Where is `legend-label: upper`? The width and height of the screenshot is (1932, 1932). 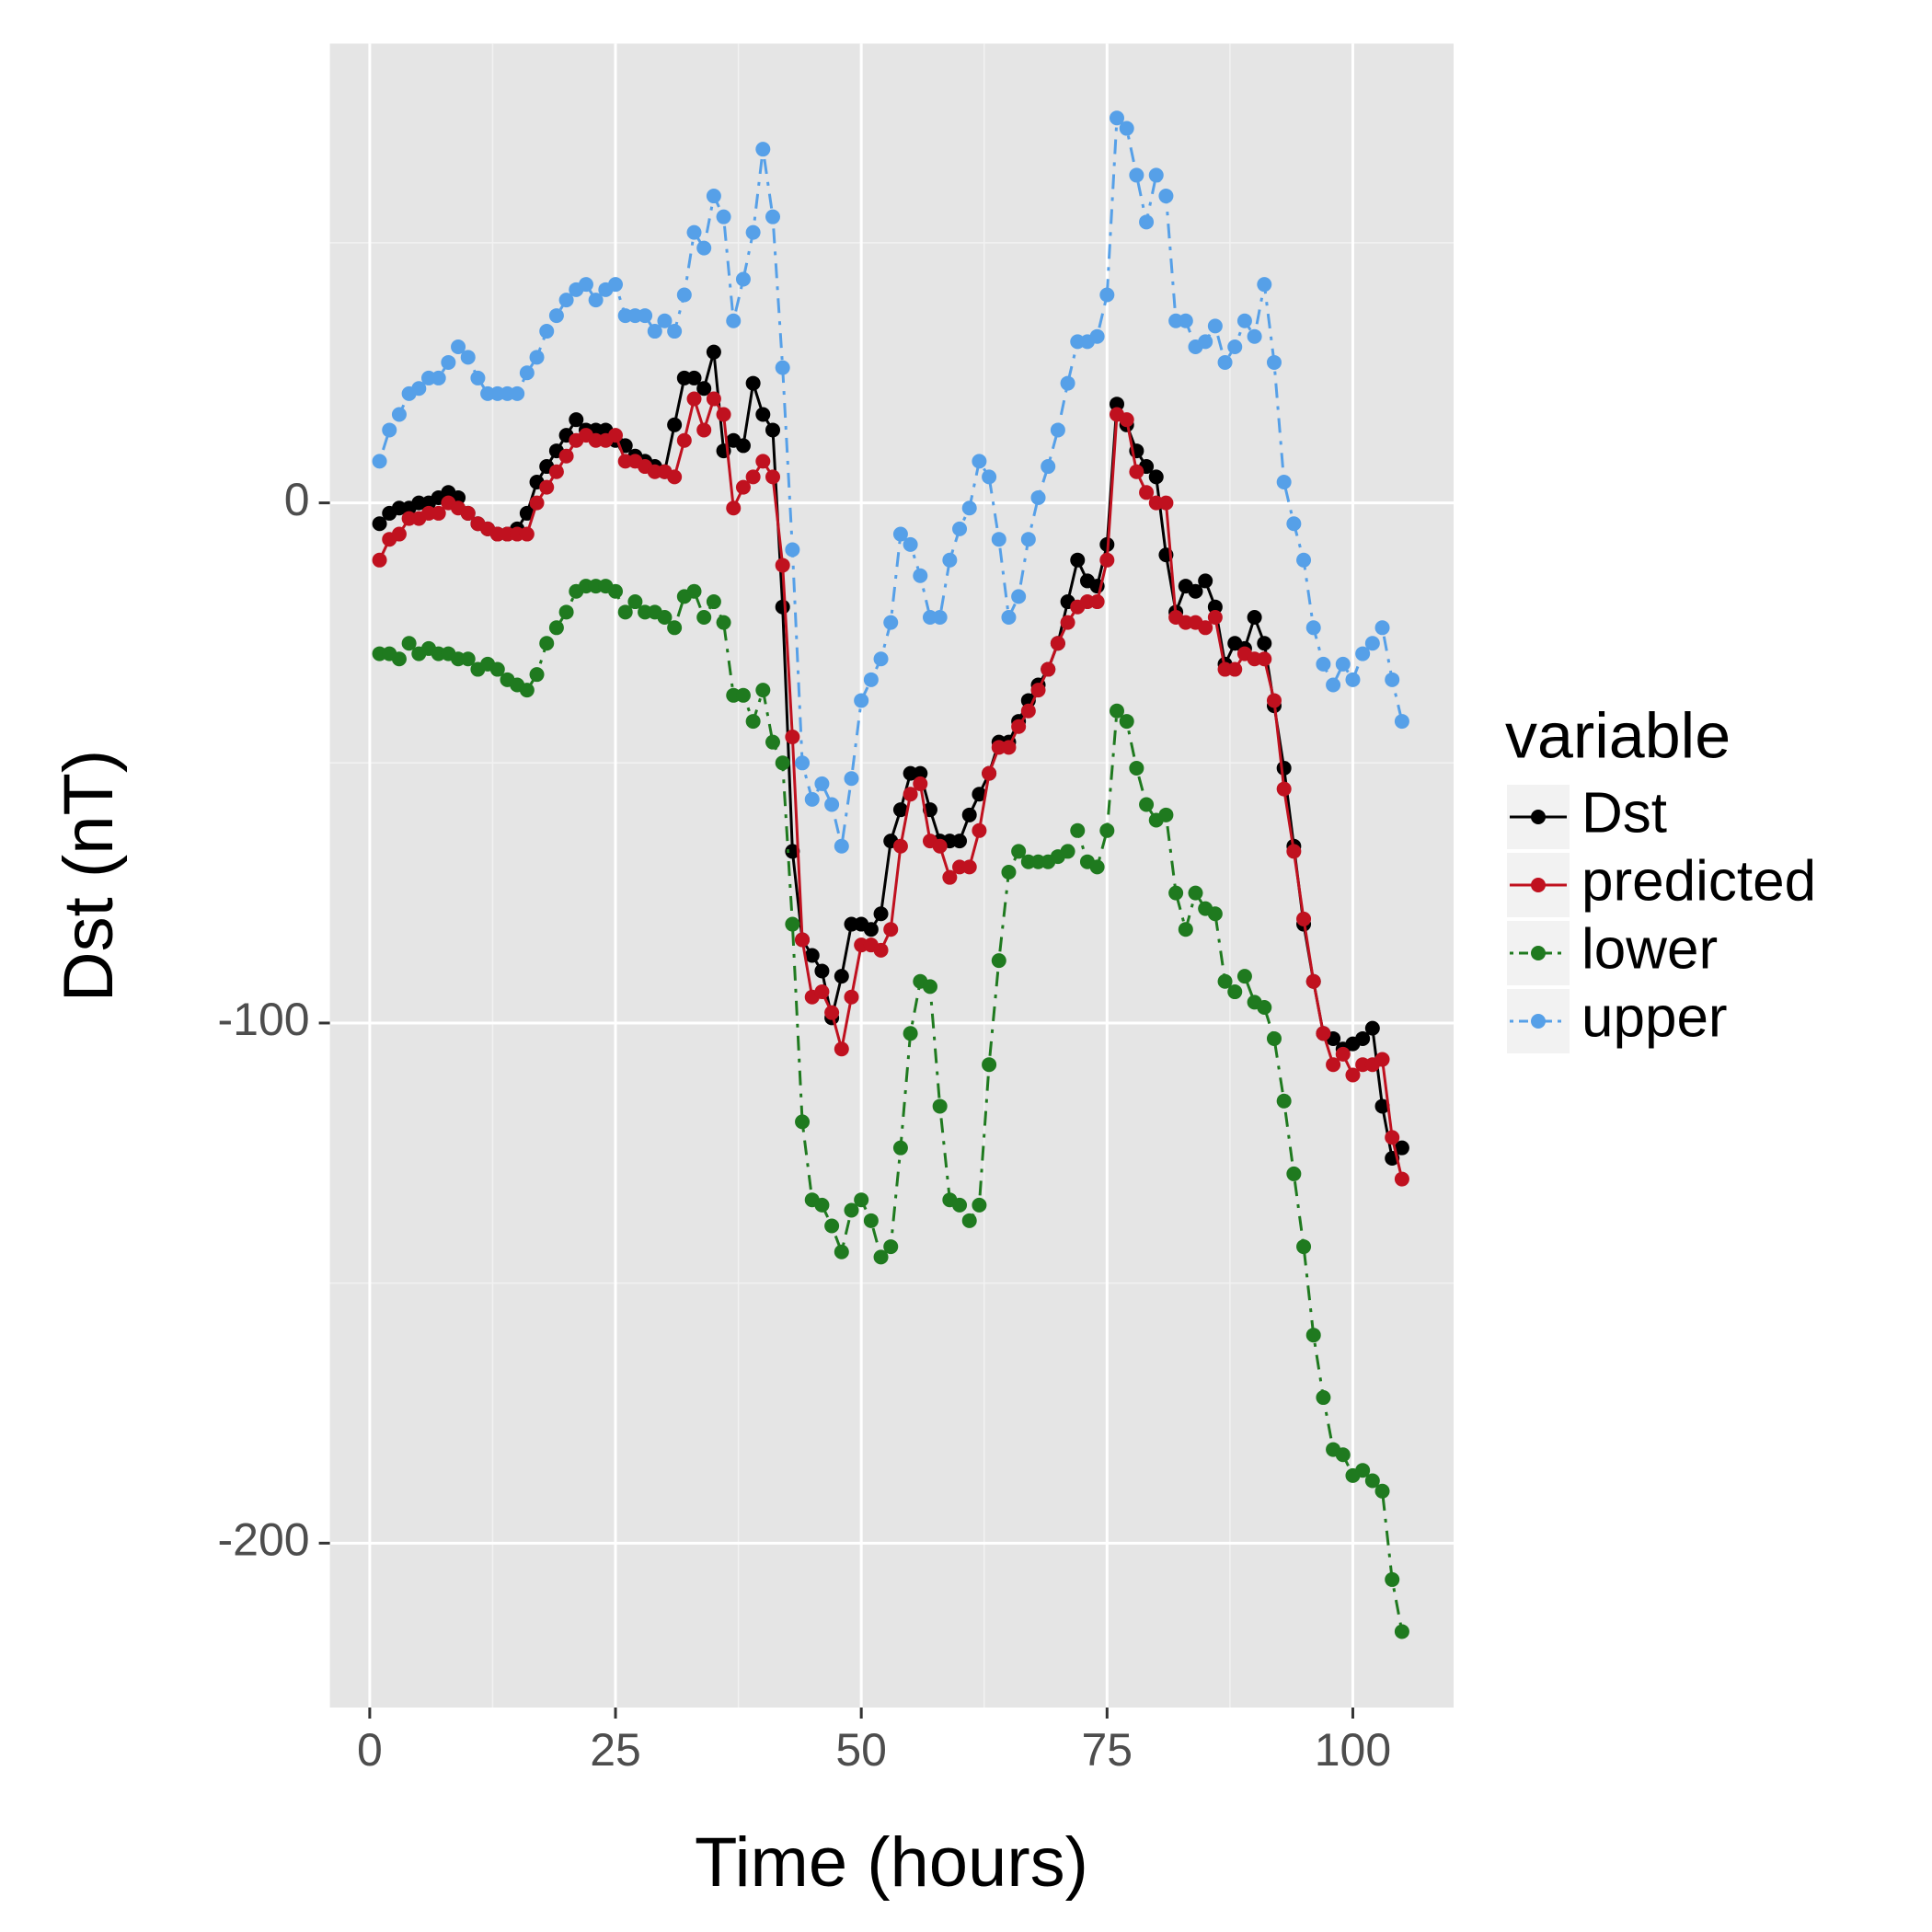
legend-label: upper is located at coordinates (1654, 1017).